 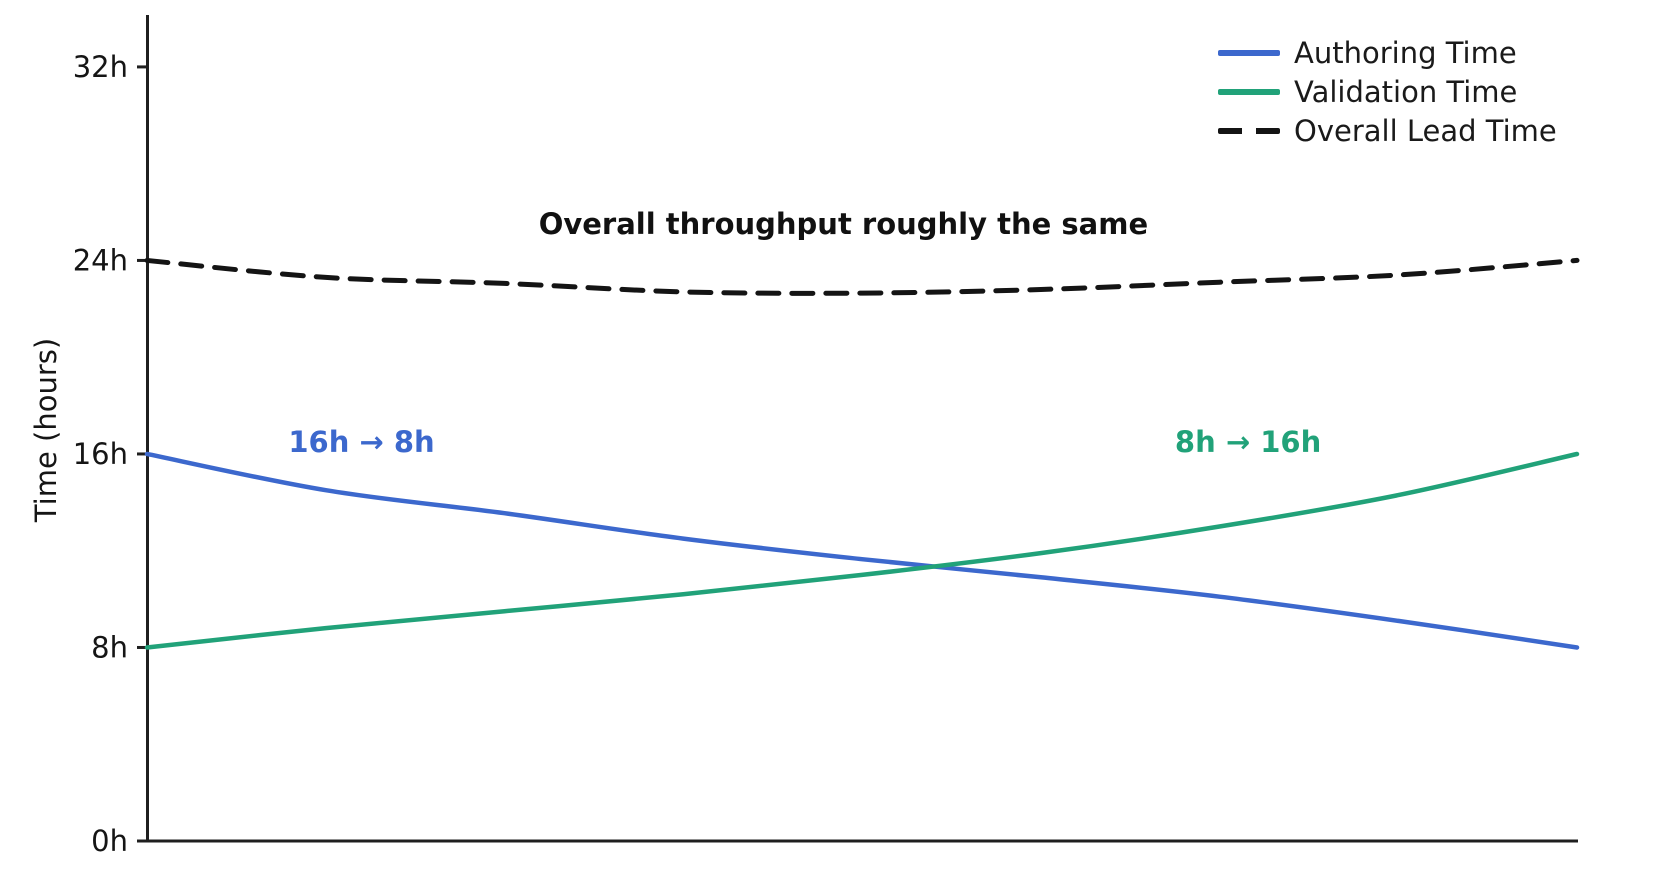 I want to click on authoring-line-swatch, so click(x=1249, y=52).